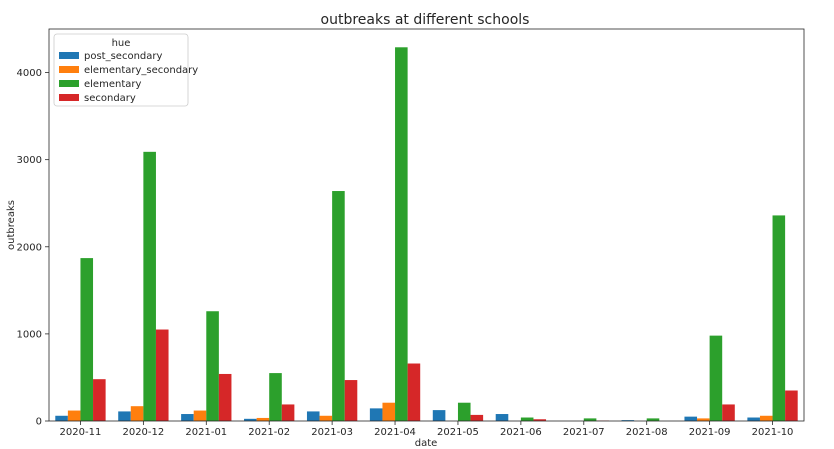  Describe the element at coordinates (710, 432) in the screenshot. I see `x-tick-label: 2021-09` at that location.